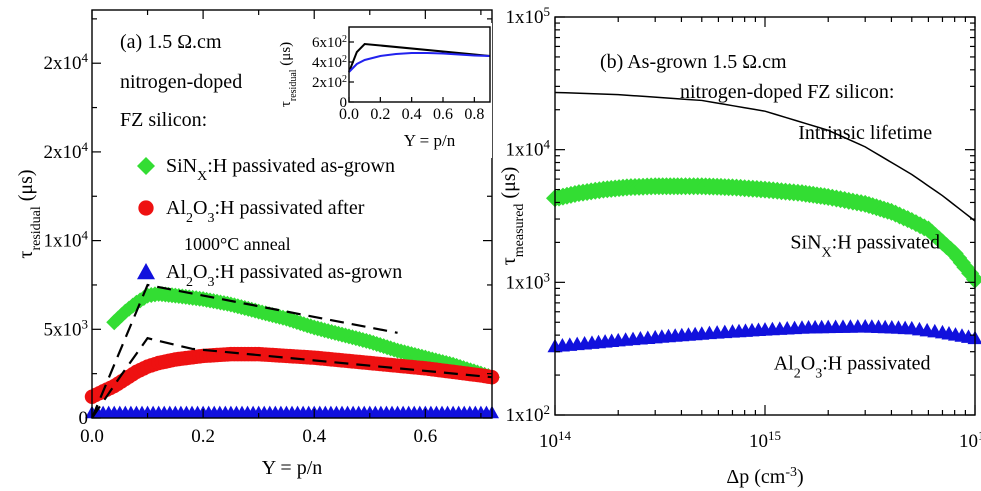 The width and height of the screenshot is (981, 491). Describe the element at coordinates (512, 216) in the screenshot. I see `y-axis-label: τmeasured (μs)` at that location.